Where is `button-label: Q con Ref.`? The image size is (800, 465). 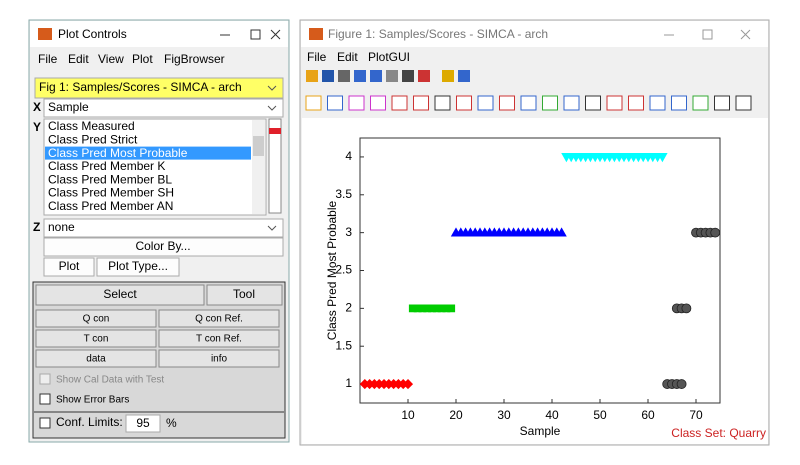 button-label: Q con Ref. is located at coordinates (219, 319).